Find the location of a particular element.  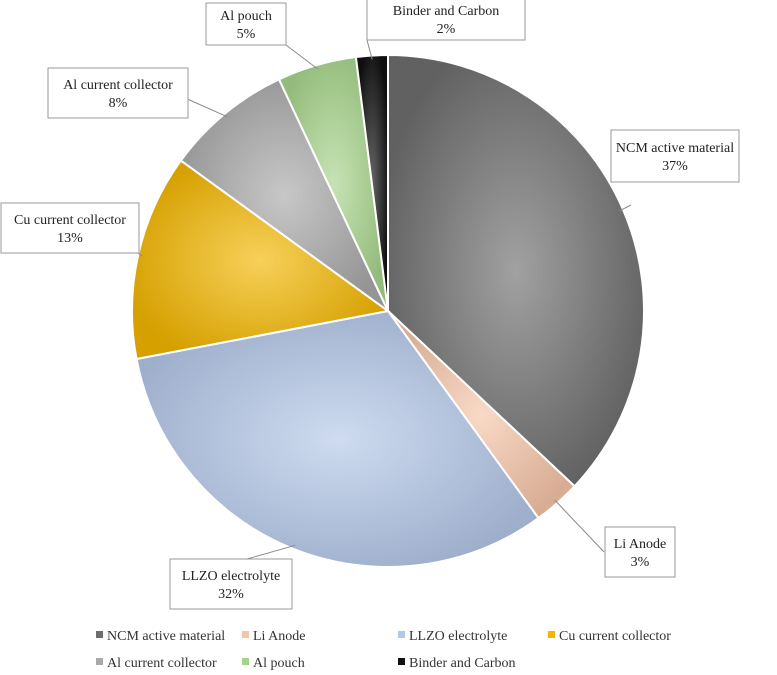

data-label-value: 5% is located at coordinates (246, 34).